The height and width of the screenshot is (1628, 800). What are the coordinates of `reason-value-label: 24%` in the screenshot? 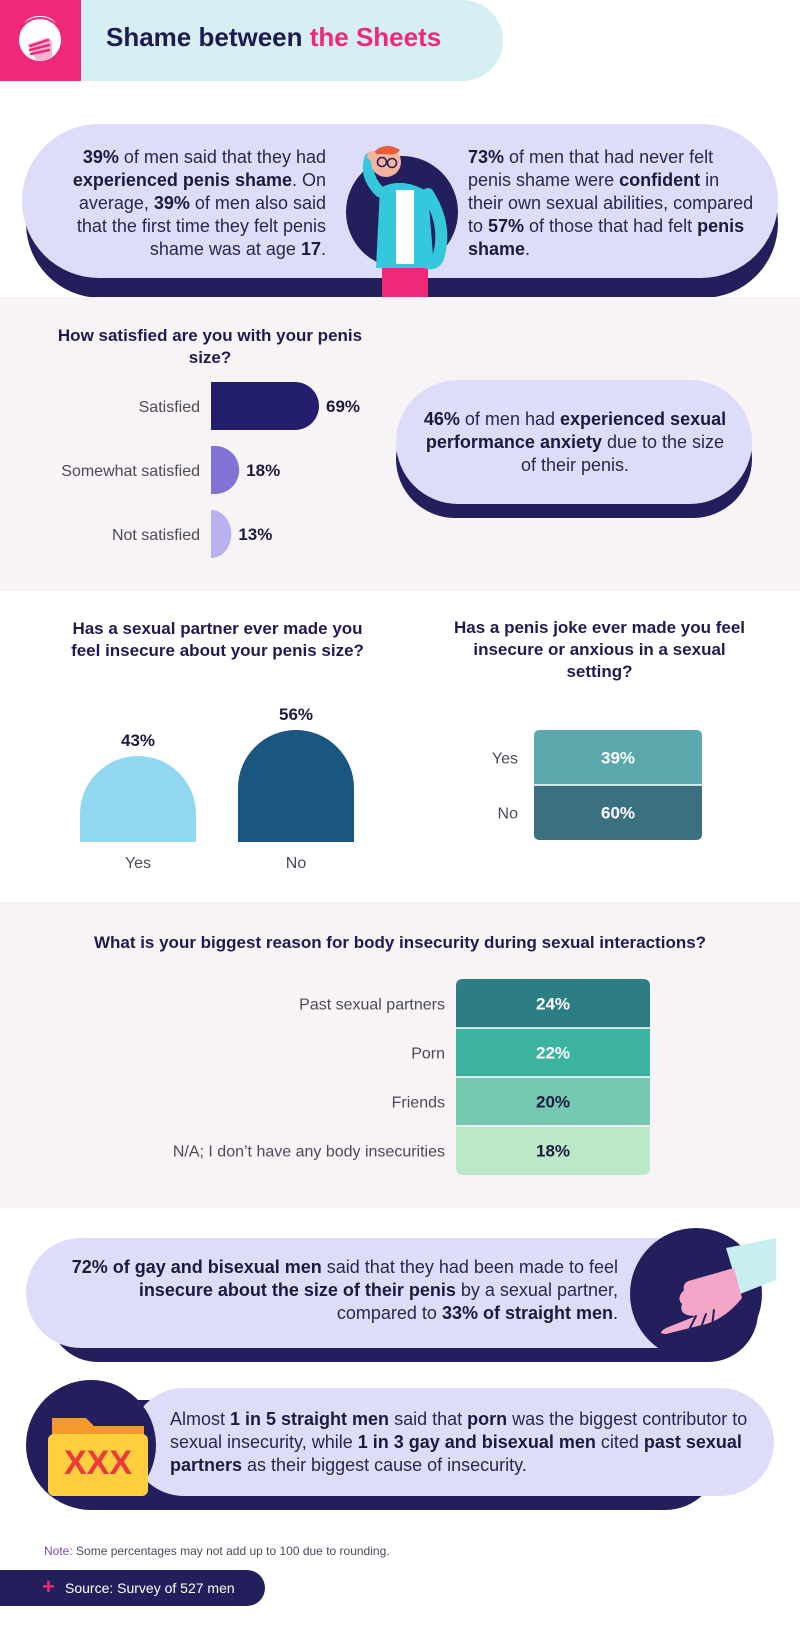 It's located at (553, 1004).